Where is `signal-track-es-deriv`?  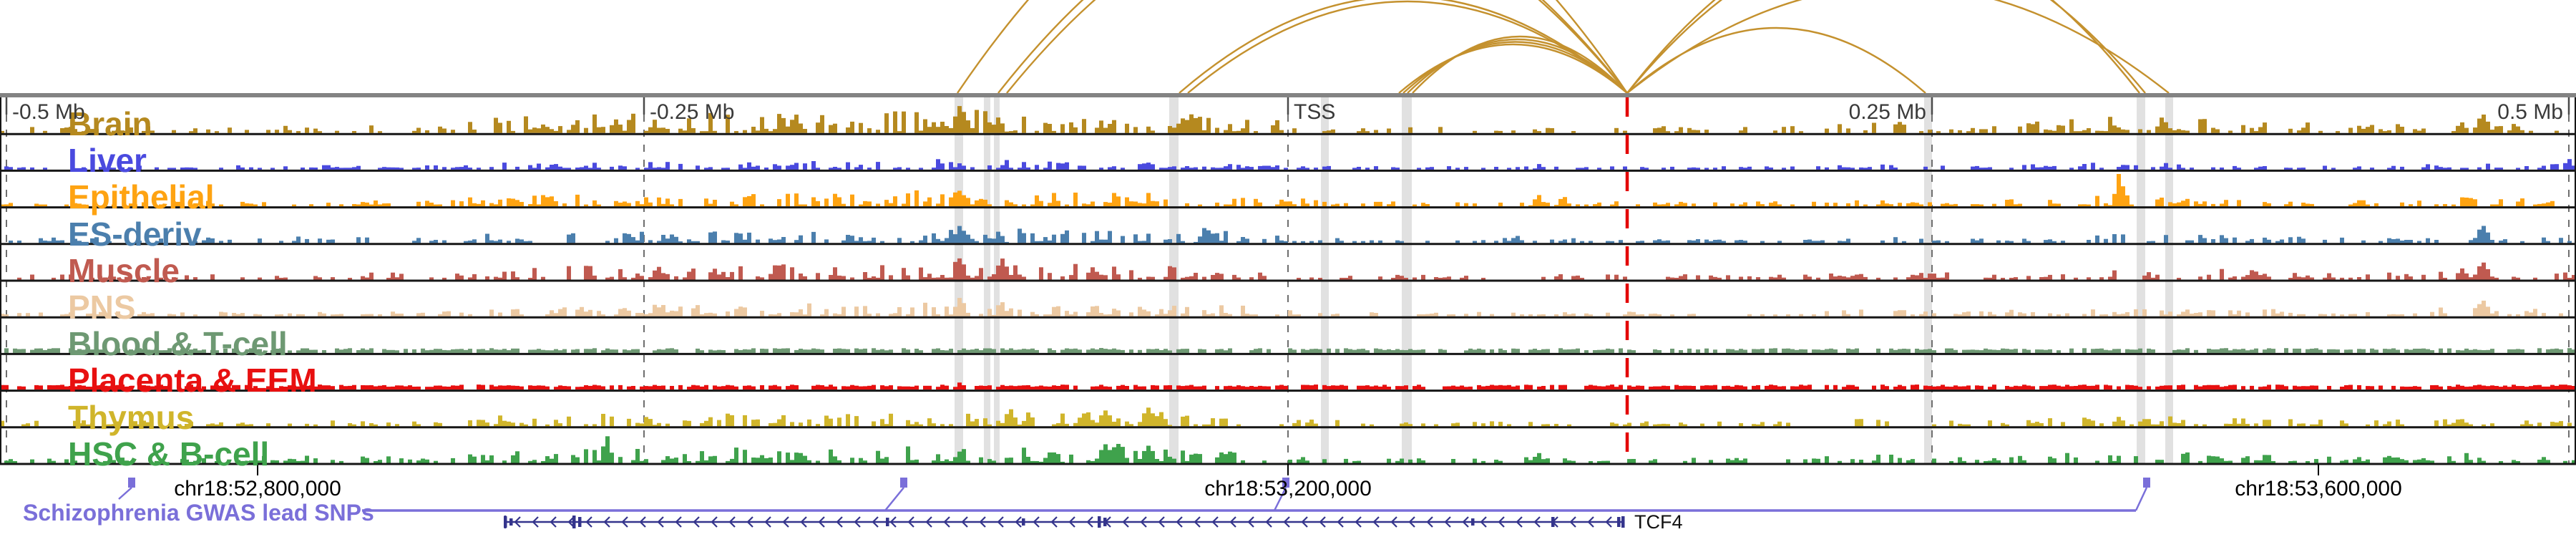
signal-track-es-deriv is located at coordinates (1290, 234).